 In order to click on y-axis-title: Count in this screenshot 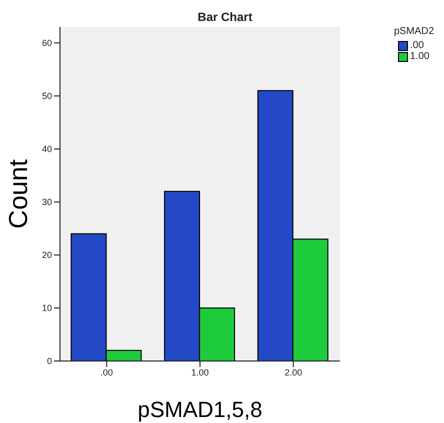, I will do `click(18, 193)`.